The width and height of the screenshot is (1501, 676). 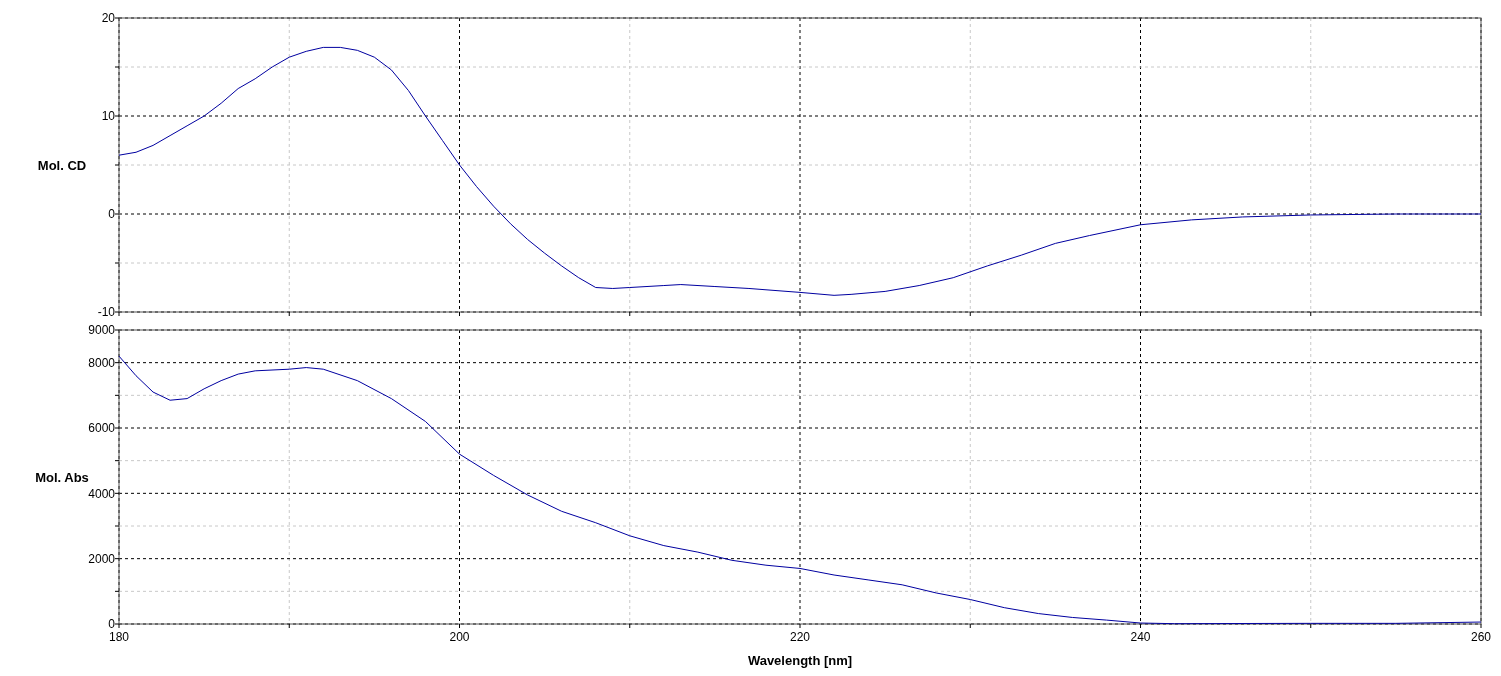 I want to click on y-tick-label: -10, so click(x=106, y=312).